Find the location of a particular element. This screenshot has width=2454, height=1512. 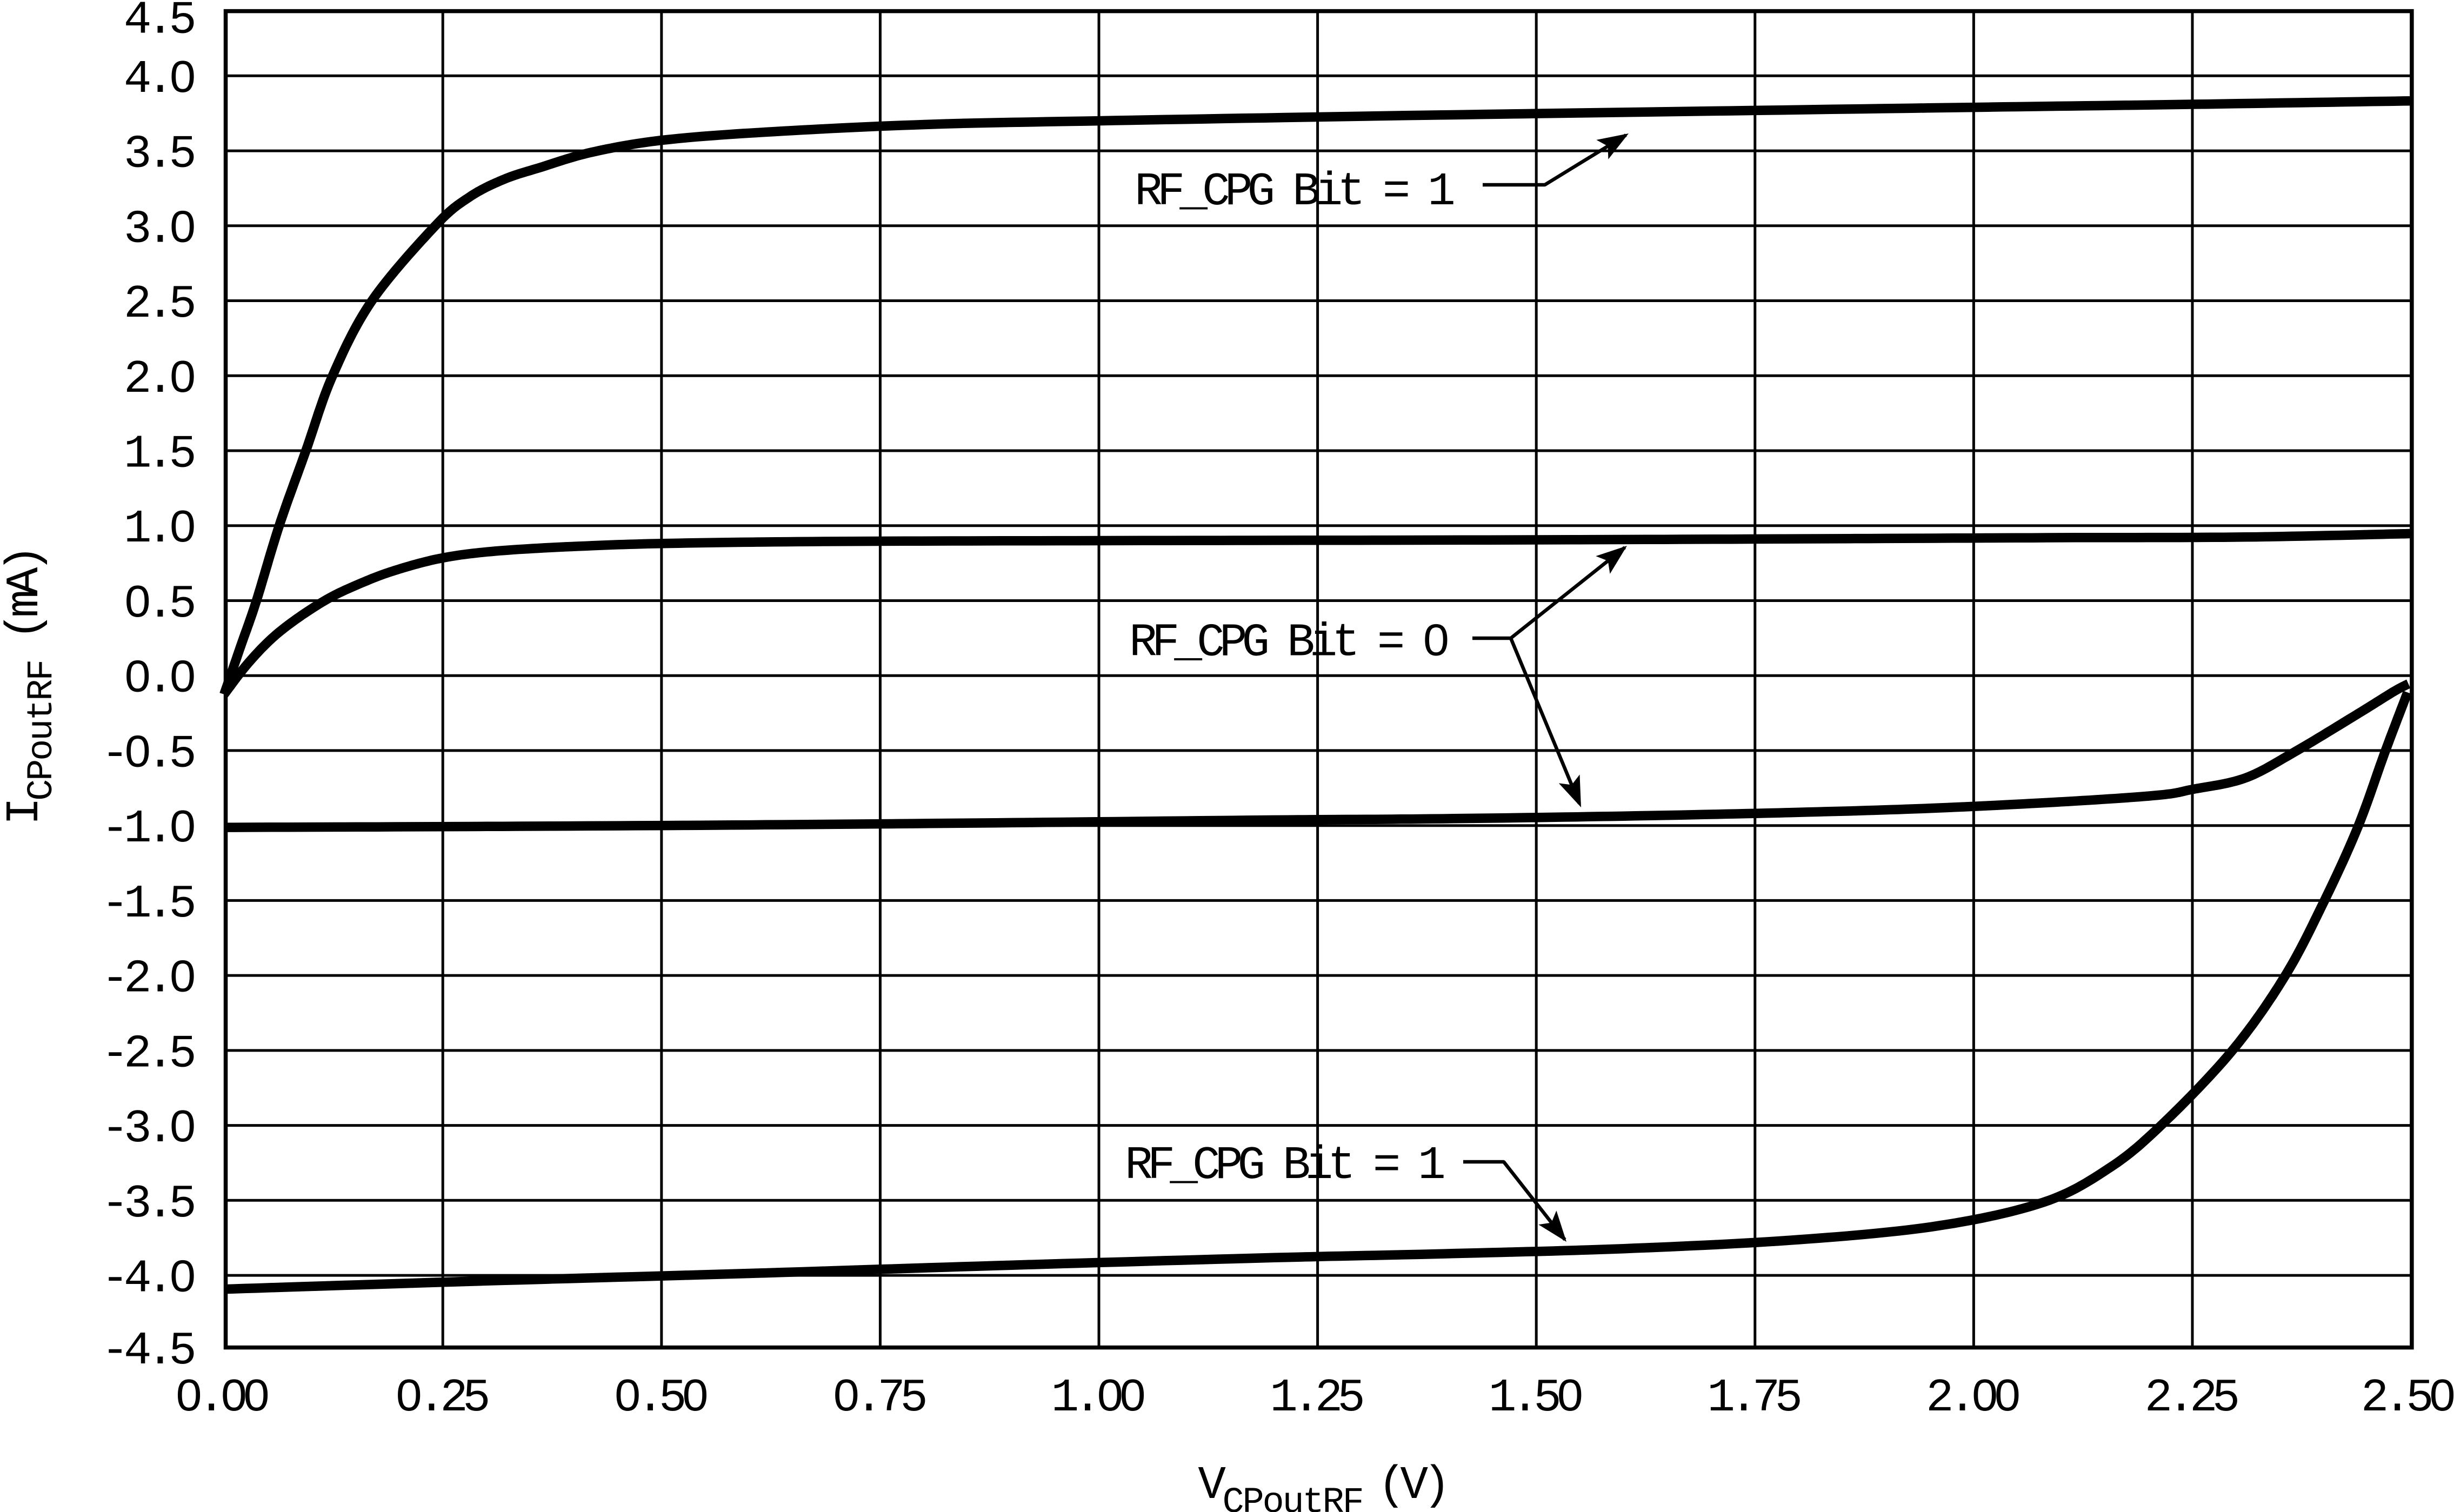

svg-text: 7 is located at coordinates (1766, 1397).